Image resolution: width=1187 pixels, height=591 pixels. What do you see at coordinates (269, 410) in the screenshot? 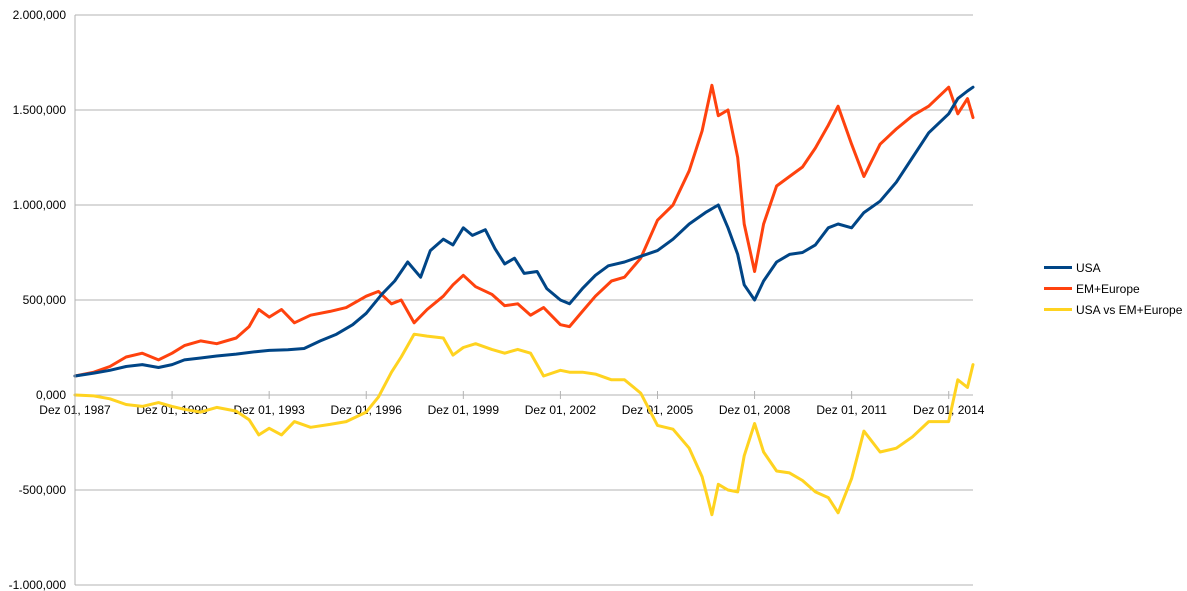
I see `x-tick-label: Dez 01, 1993` at bounding box center [269, 410].